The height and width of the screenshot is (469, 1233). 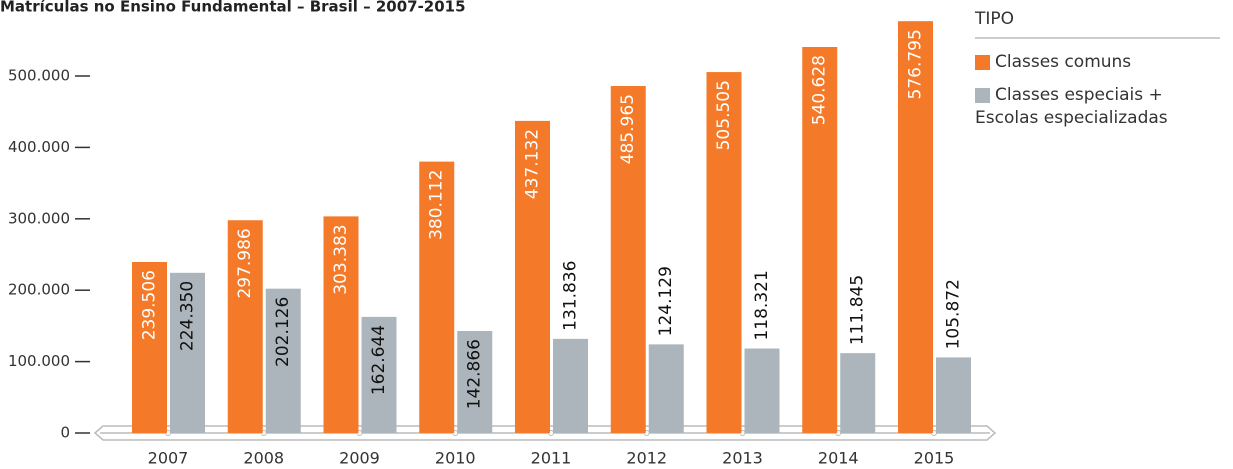 What do you see at coordinates (245, 263) in the screenshot?
I see `data-label: 297.986` at bounding box center [245, 263].